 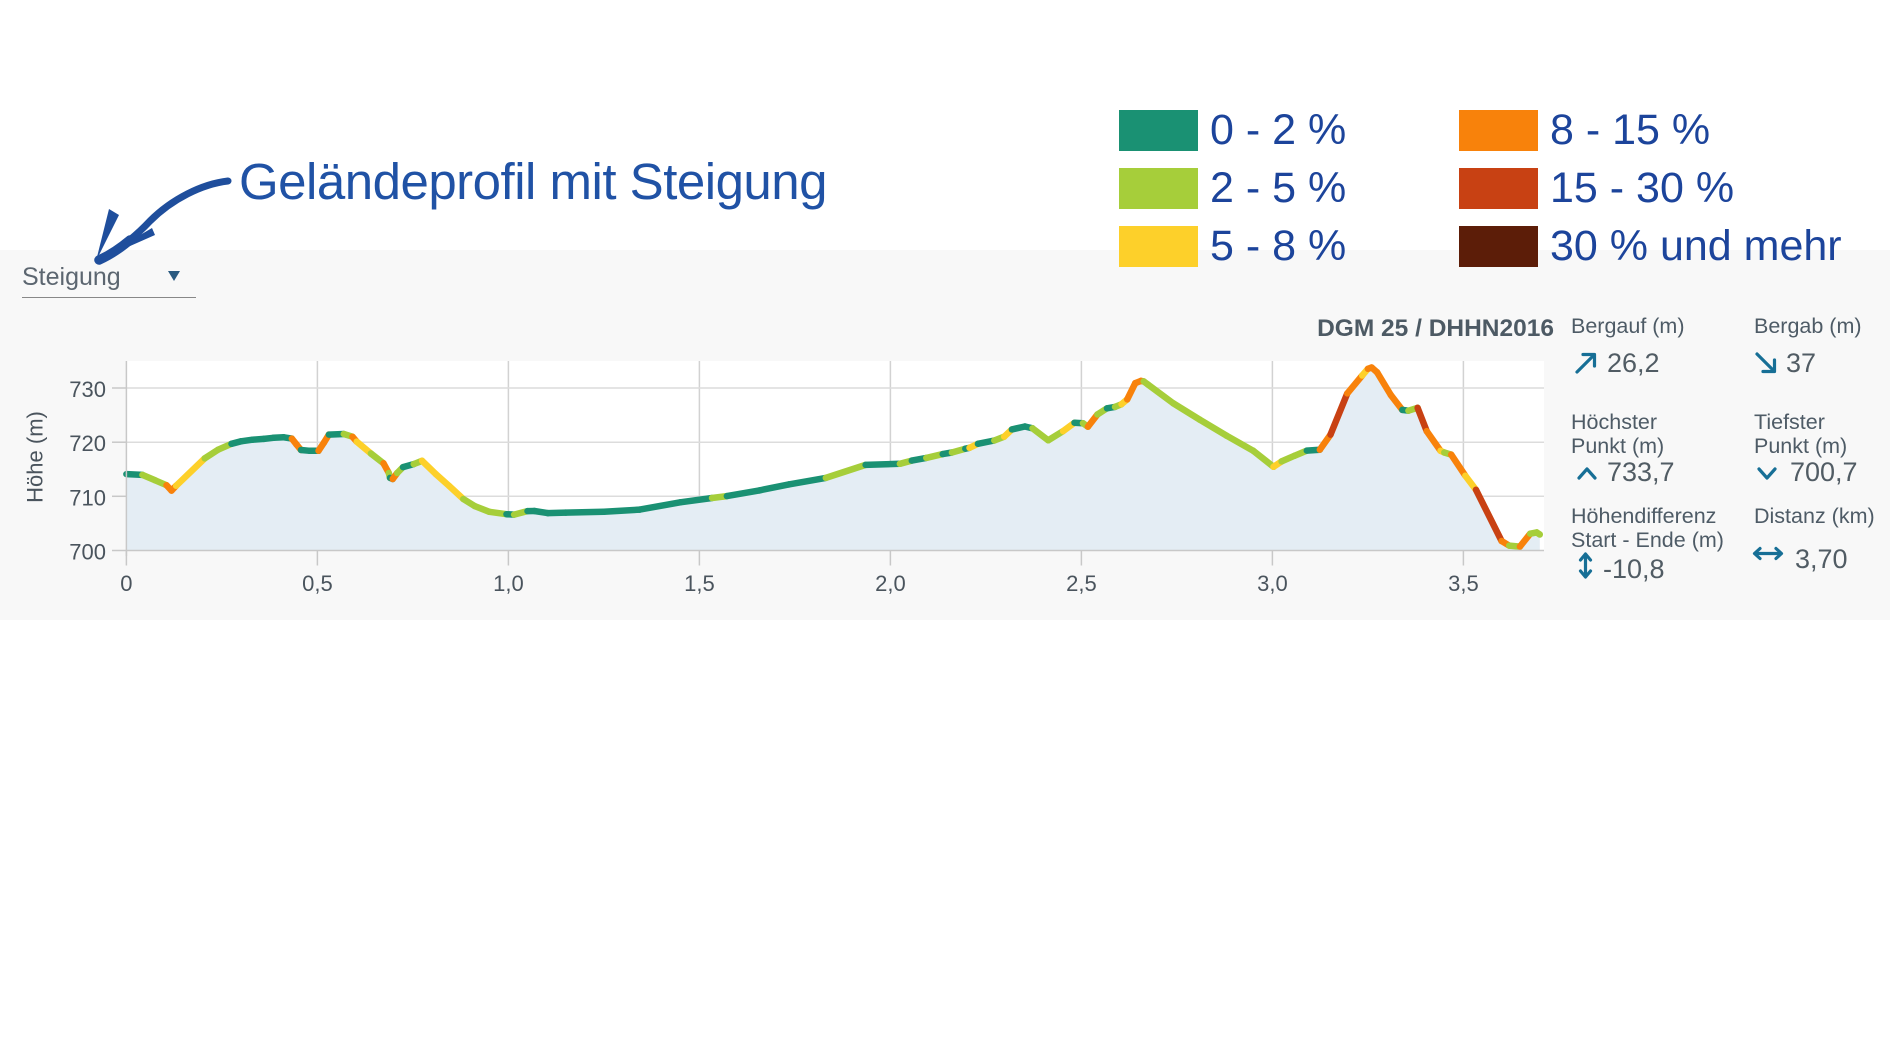 What do you see at coordinates (126, 583) in the screenshot?
I see `svg-text: 0` at bounding box center [126, 583].